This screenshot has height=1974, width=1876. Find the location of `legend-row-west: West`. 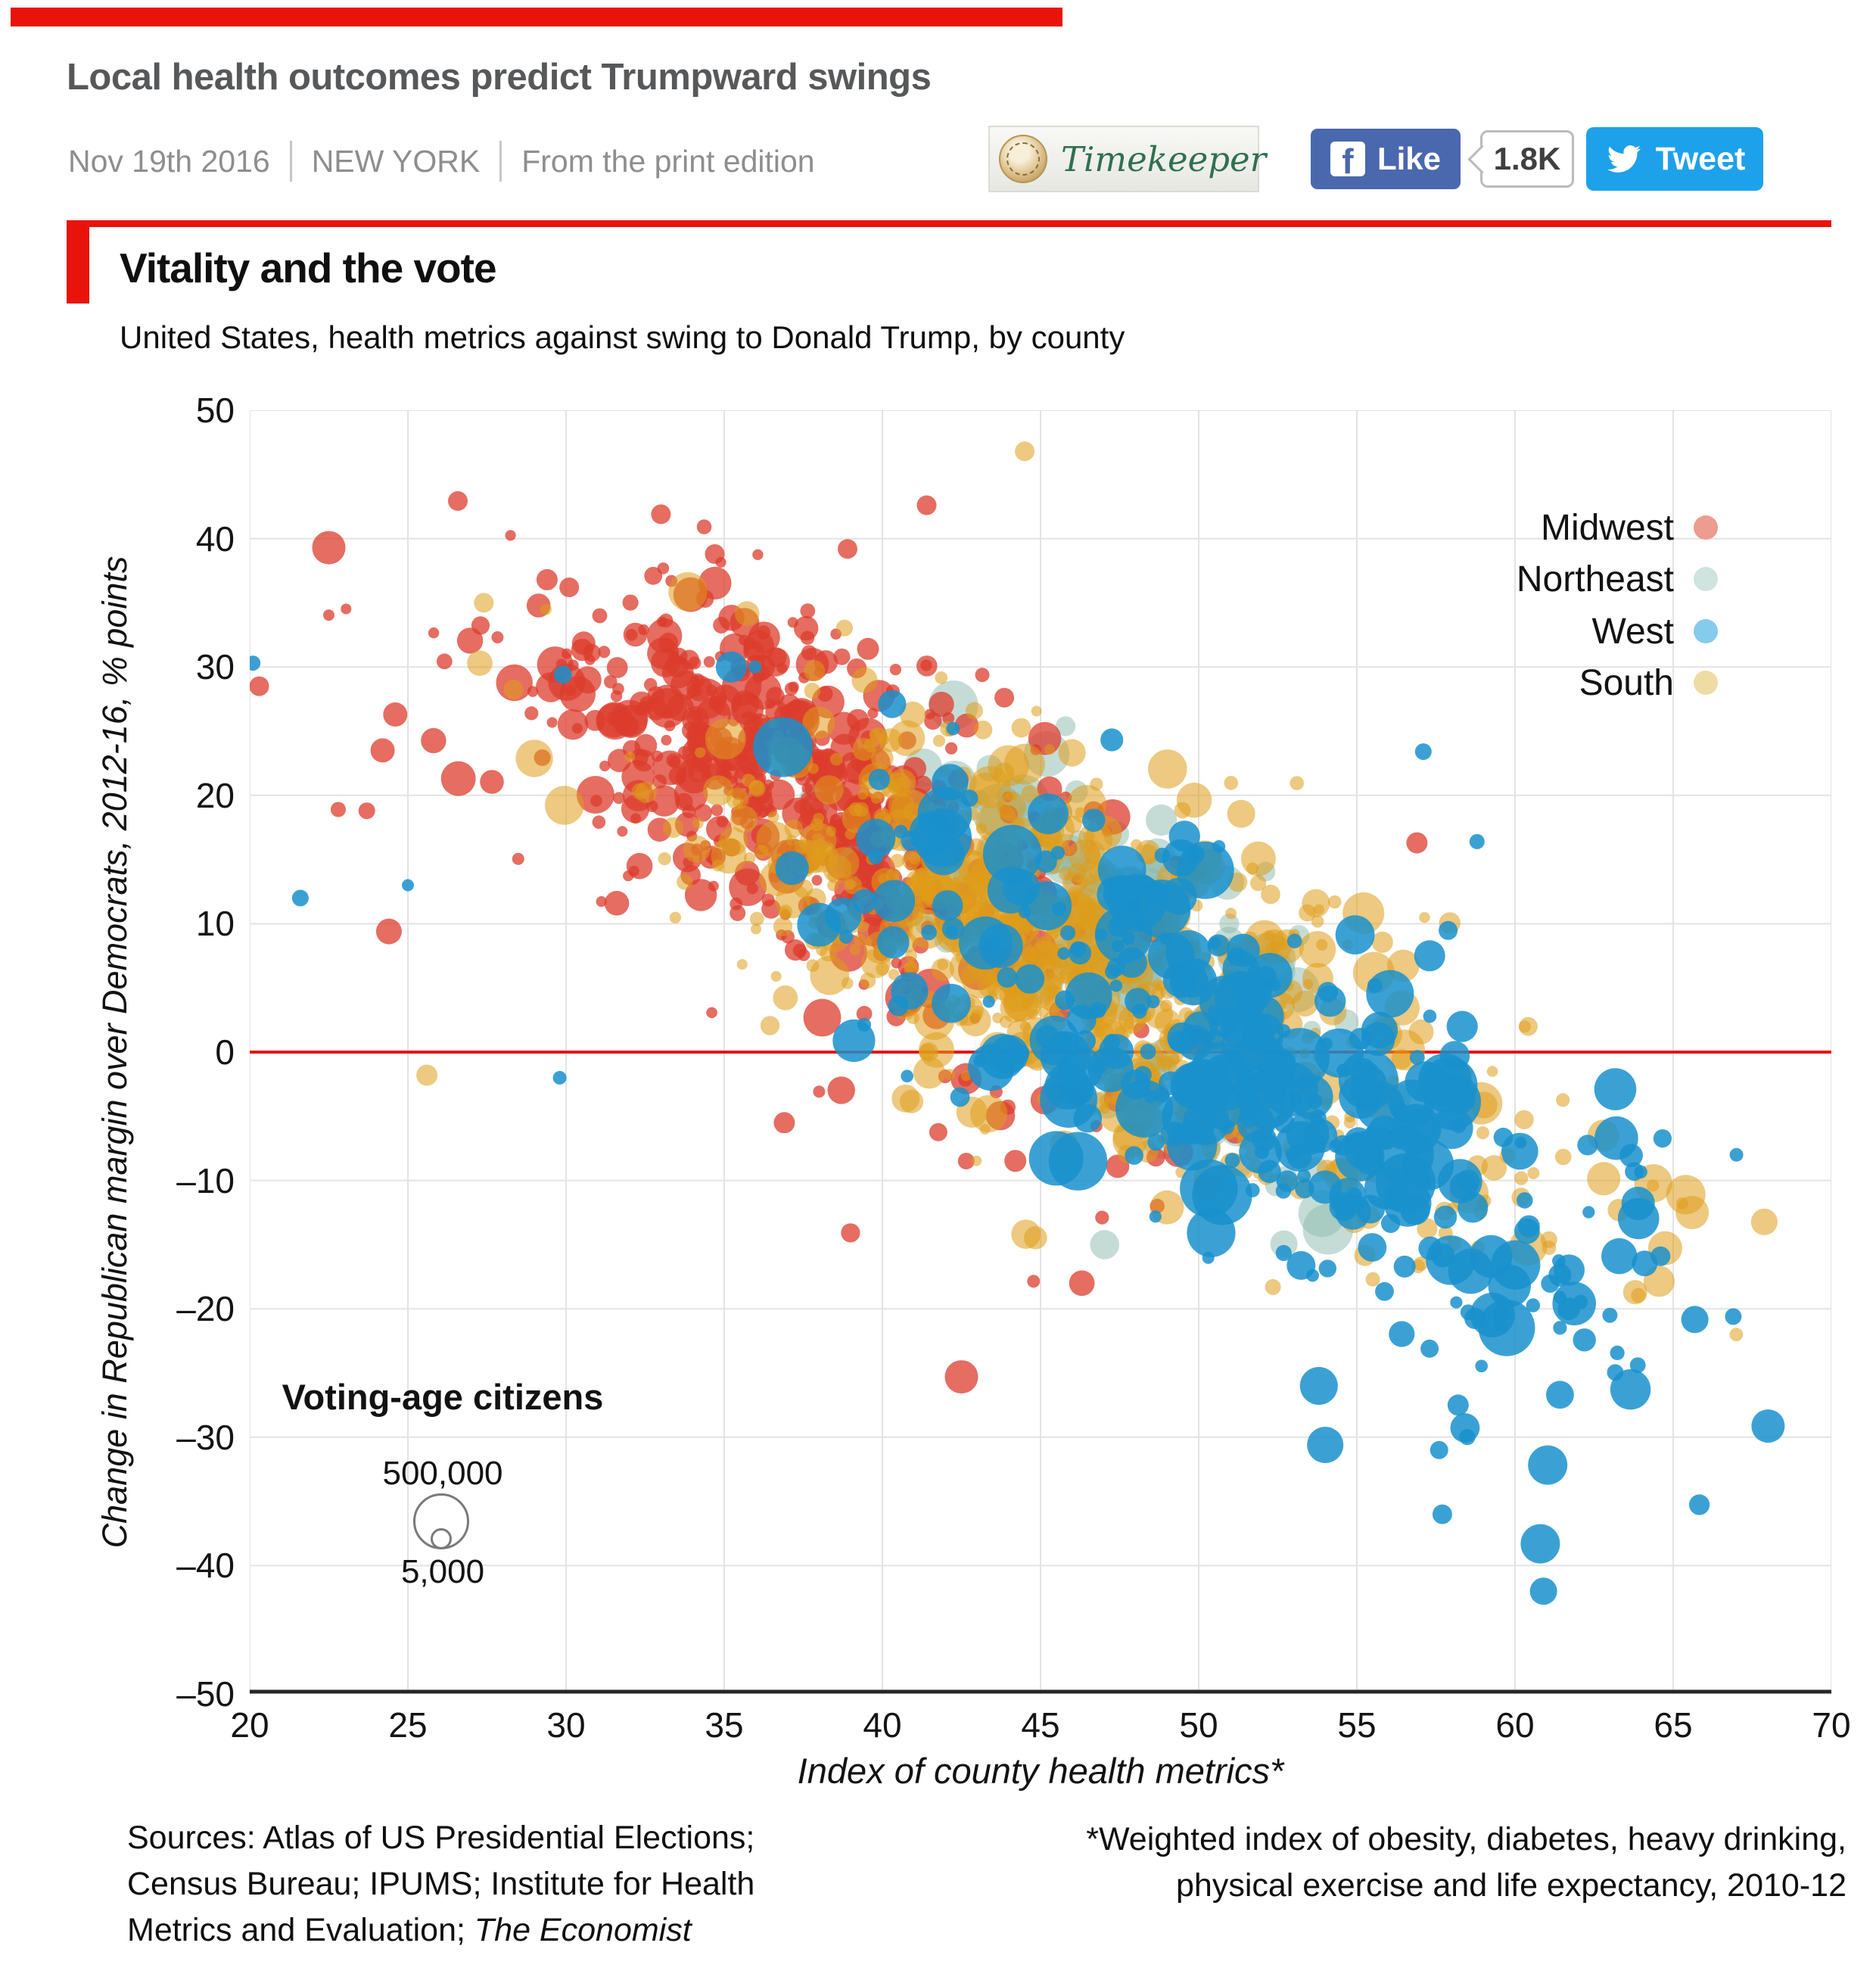

legend-row-west: West is located at coordinates (1464, 631).